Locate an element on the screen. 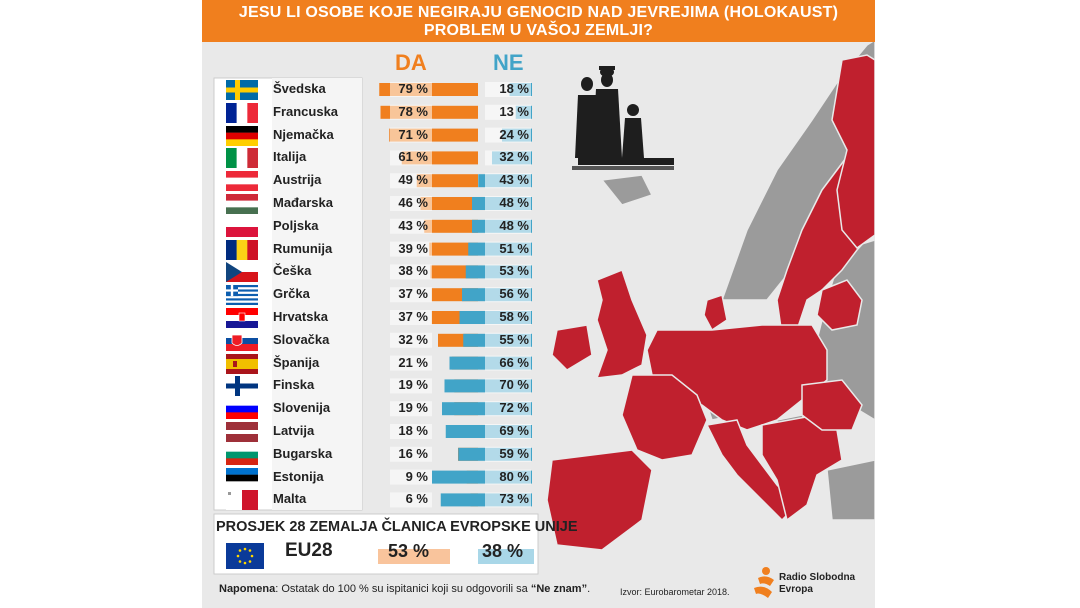 The image size is (1080, 608). country-label: Slovačka is located at coordinates (301, 339).